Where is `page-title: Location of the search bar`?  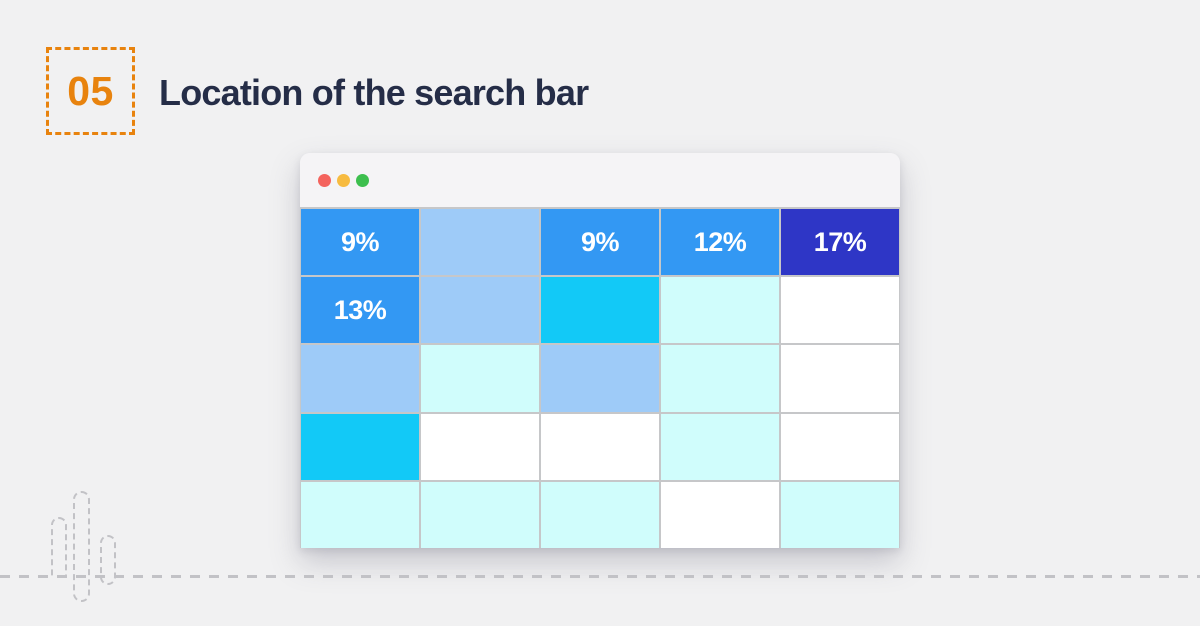
page-title: Location of the search bar is located at coordinates (374, 92).